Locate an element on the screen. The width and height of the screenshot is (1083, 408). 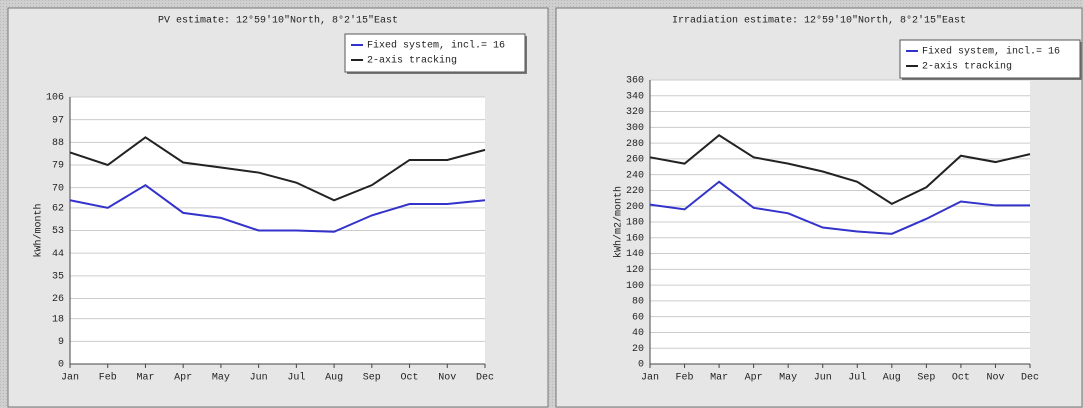
y-tick-label: 80 is located at coordinates (638, 302).